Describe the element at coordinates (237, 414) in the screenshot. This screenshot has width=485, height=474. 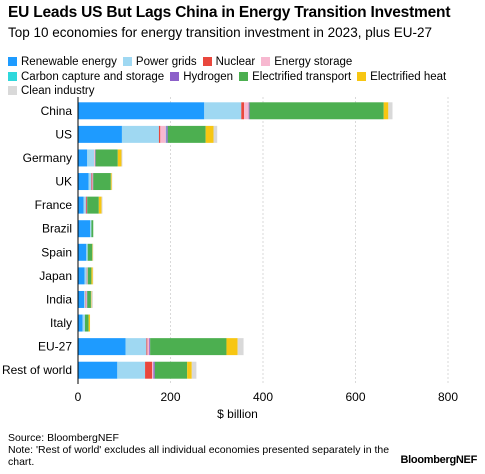
I see `x-axis-label-text: $ billion` at that location.